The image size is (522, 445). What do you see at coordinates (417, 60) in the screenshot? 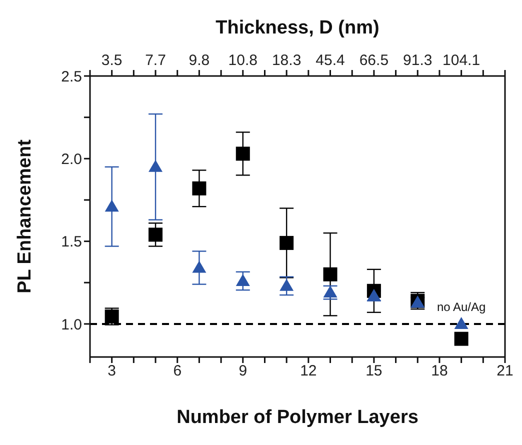
I see `annotation: 91.3` at bounding box center [417, 60].